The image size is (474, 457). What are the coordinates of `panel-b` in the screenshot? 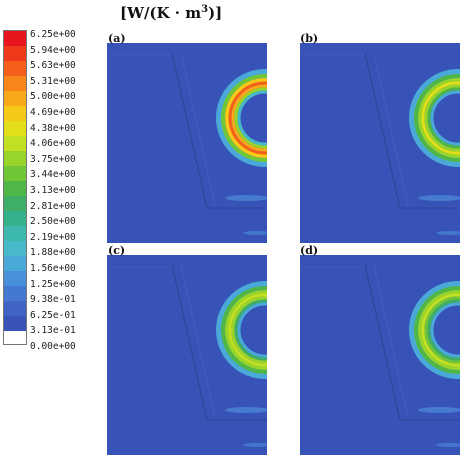 It's located at (380, 143).